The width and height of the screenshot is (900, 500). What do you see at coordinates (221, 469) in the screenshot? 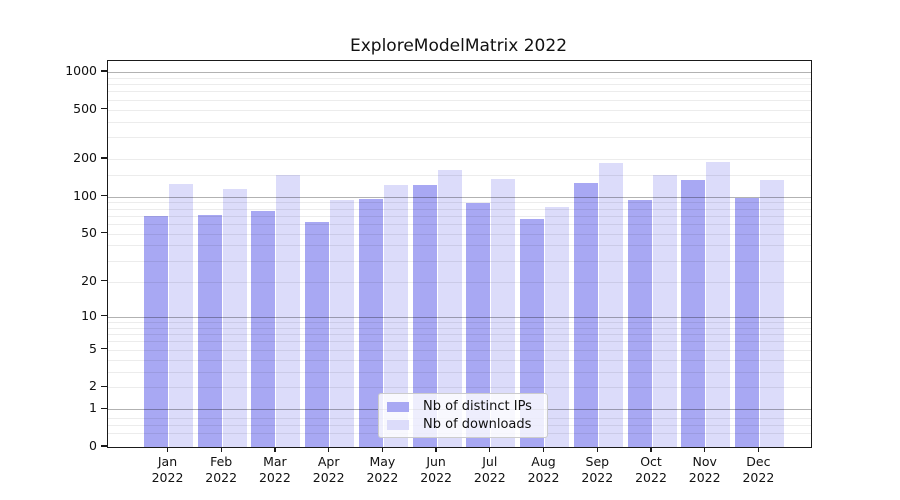
I see `x-tick-label: Feb 2022` at bounding box center [221, 469].